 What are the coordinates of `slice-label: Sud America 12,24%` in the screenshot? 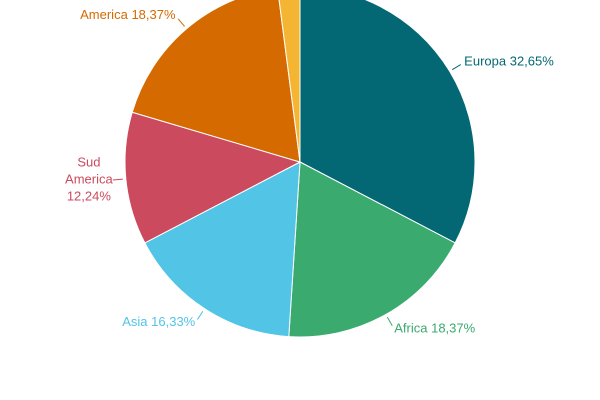 It's located at (89, 179).